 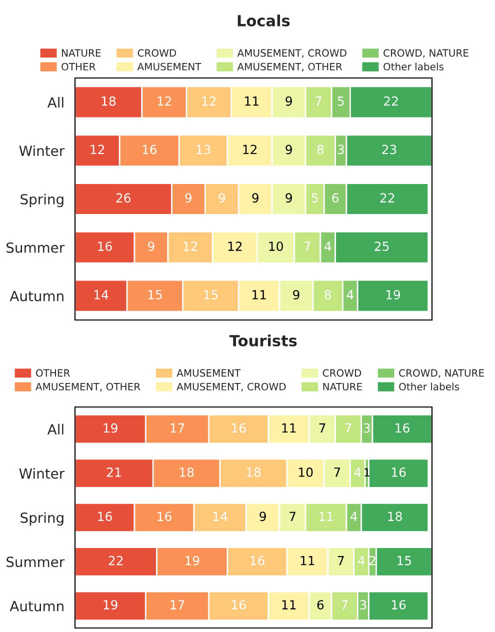 What do you see at coordinates (367, 472) in the screenshot?
I see `data-label: 1` at bounding box center [367, 472].